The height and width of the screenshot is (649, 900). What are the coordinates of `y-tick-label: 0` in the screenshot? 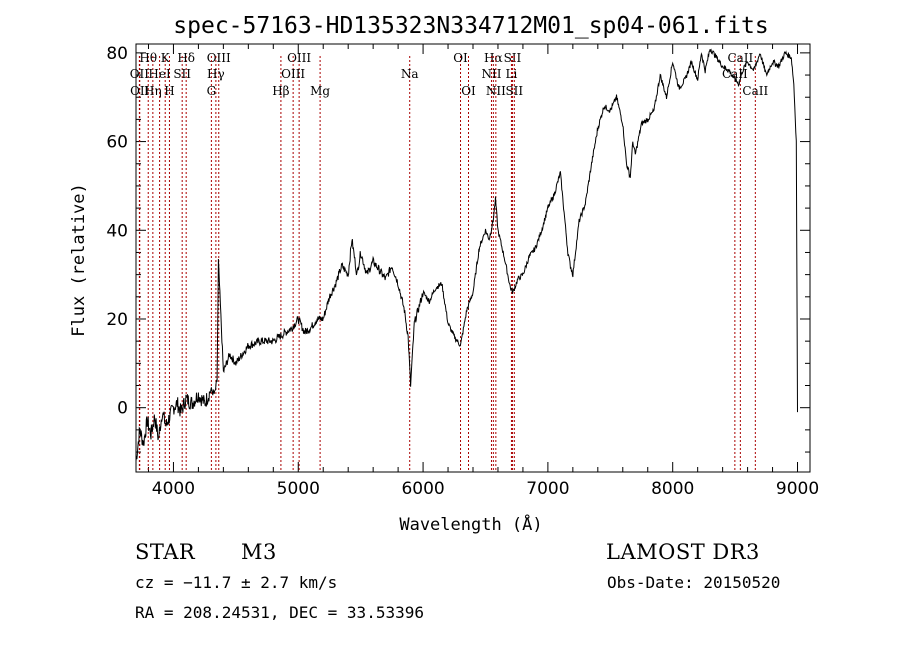 It's located at (122, 409).